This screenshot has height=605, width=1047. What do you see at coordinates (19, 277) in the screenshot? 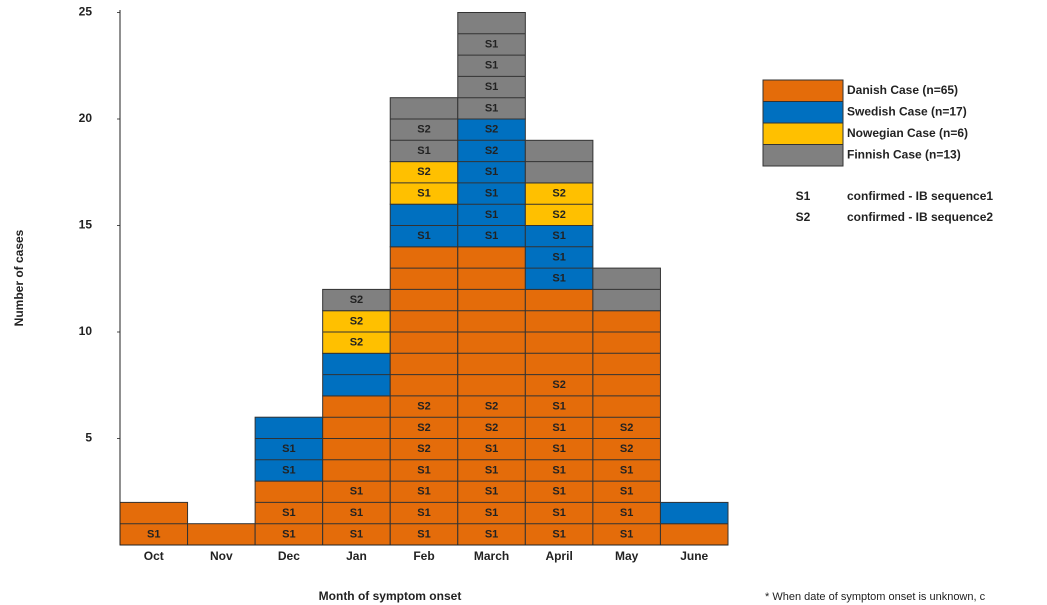
I see `y-axis-label: Number of cases` at bounding box center [19, 277].